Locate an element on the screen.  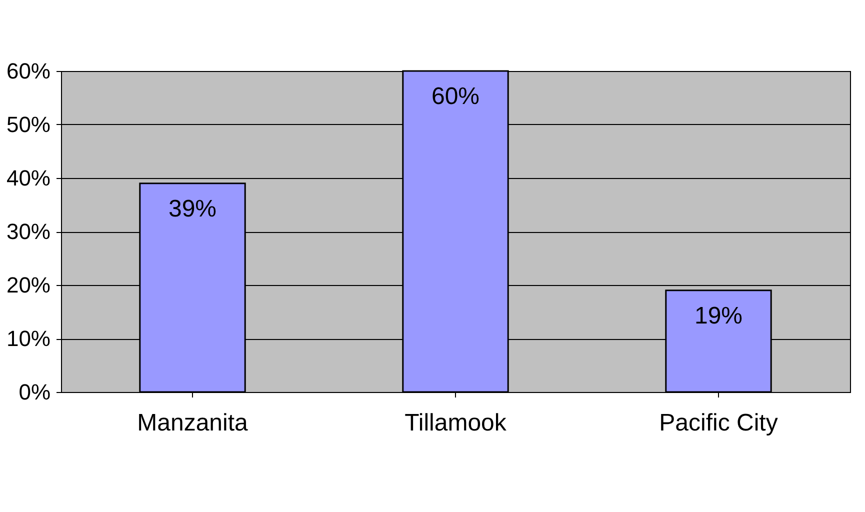
data-label: 19% is located at coordinates (718, 316).